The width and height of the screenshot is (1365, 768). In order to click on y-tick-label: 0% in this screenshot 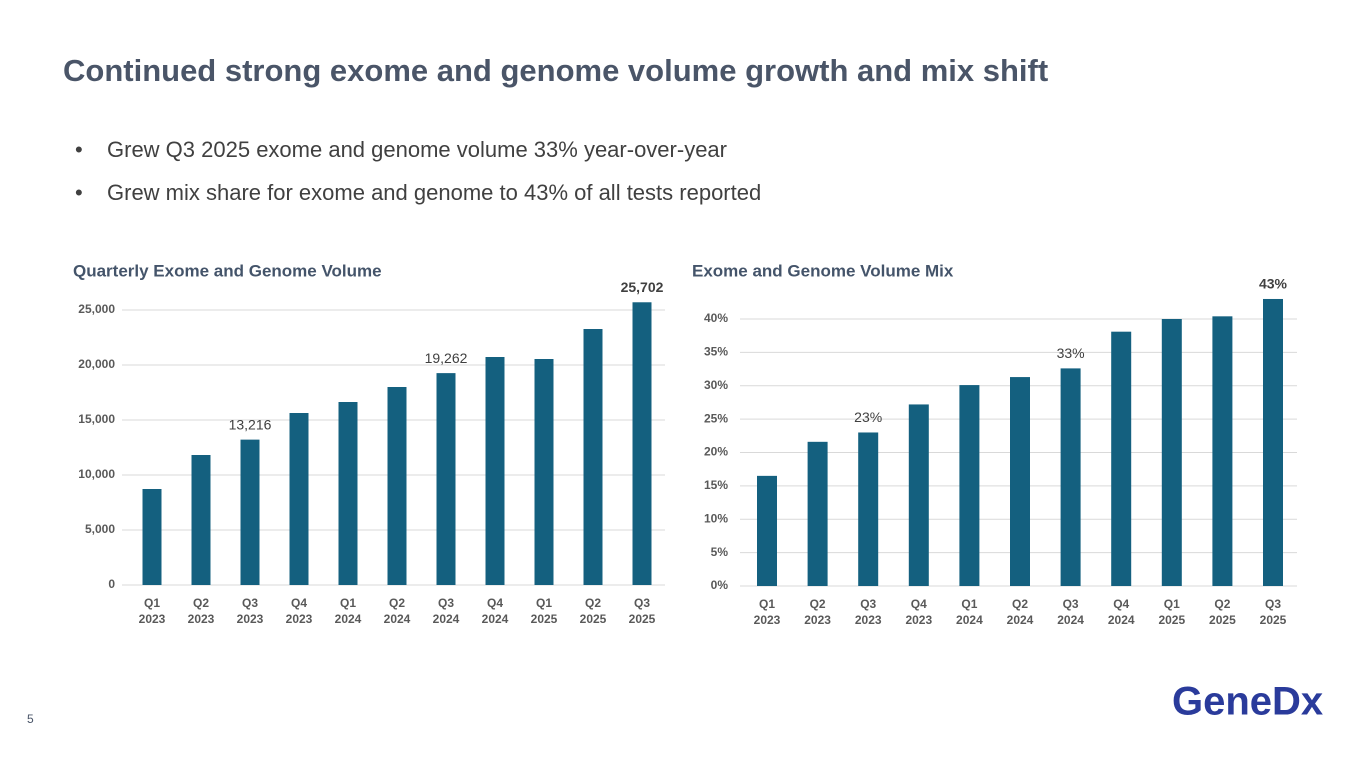, I will do `click(720, 585)`.